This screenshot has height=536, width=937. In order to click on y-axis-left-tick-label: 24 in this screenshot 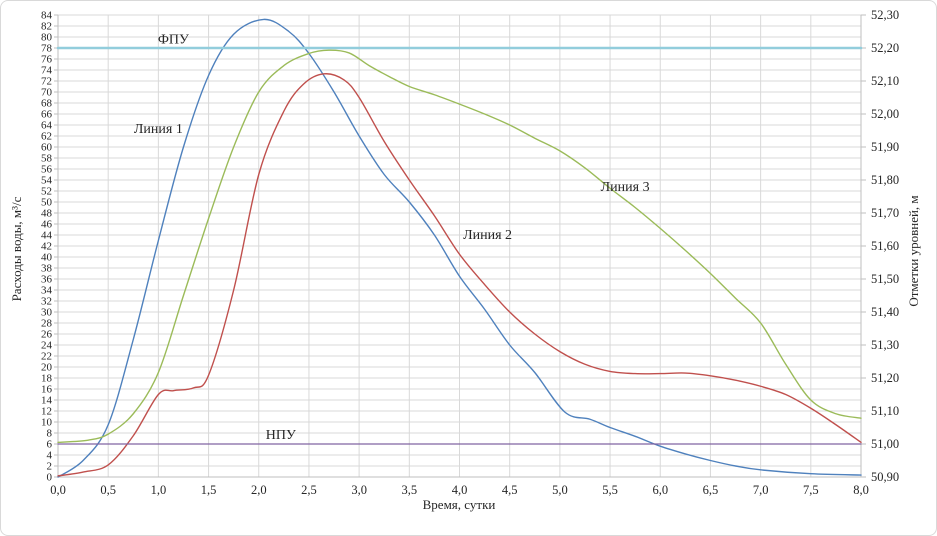, I will do `click(47, 346)`.